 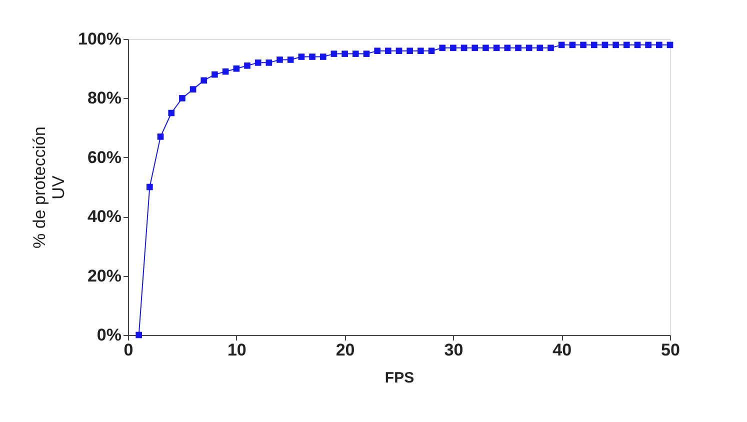 What do you see at coordinates (399, 378) in the screenshot?
I see `x-axis-title: FPS` at bounding box center [399, 378].